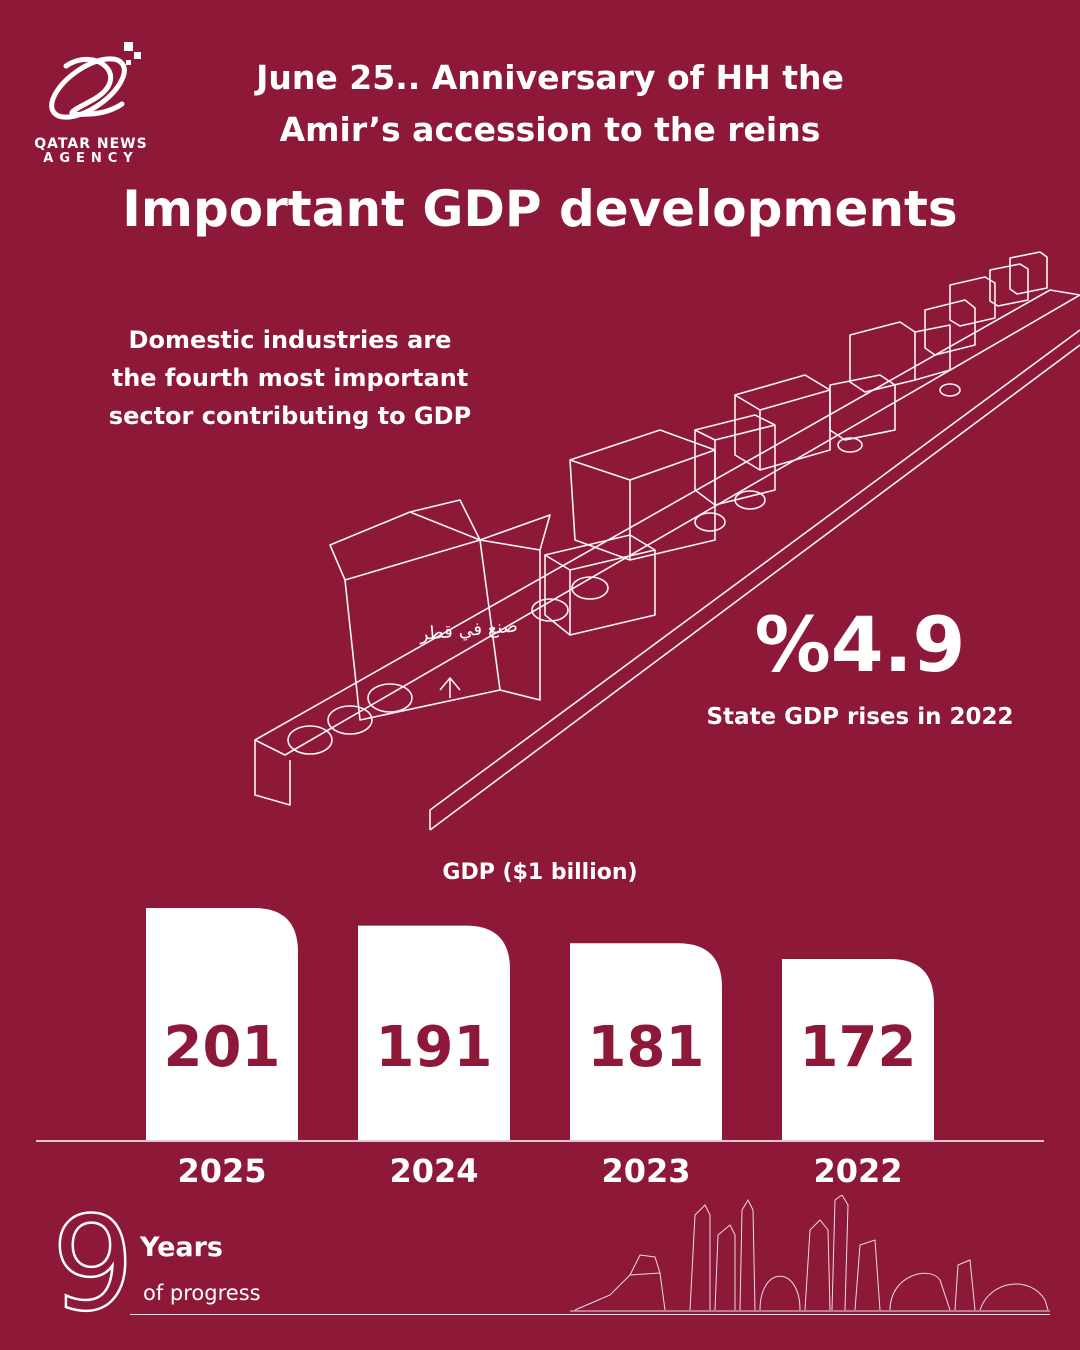 The width and height of the screenshot is (1080, 1350). I want to click on bar-2022, so click(858, 1049).